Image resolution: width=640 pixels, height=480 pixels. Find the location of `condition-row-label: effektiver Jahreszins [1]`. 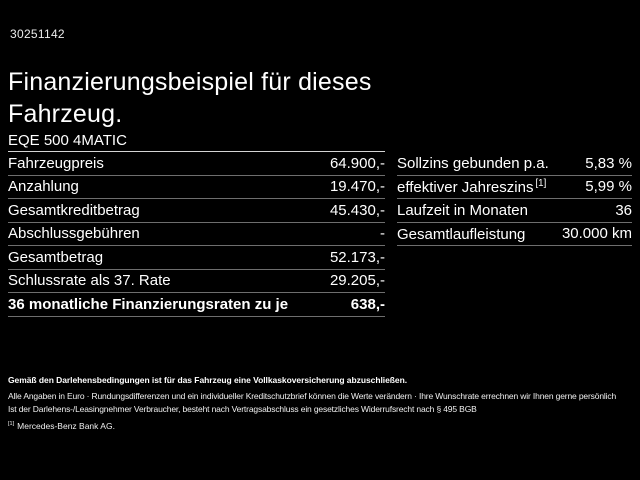

condition-row-label: effektiver Jahreszins [1] is located at coordinates (471, 187).